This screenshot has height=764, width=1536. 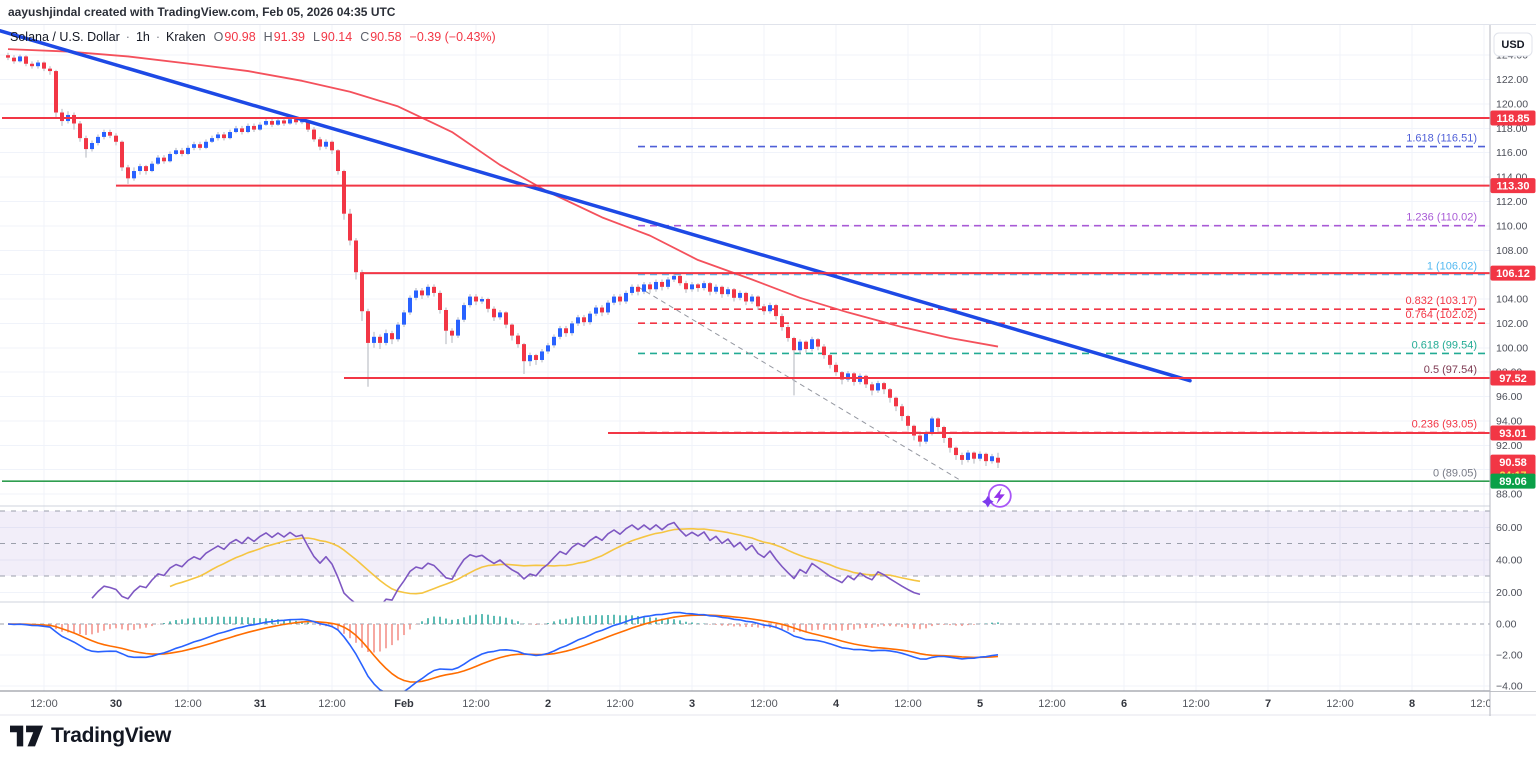 I want to click on price-badge-label: 97.52, so click(x=1513, y=379).